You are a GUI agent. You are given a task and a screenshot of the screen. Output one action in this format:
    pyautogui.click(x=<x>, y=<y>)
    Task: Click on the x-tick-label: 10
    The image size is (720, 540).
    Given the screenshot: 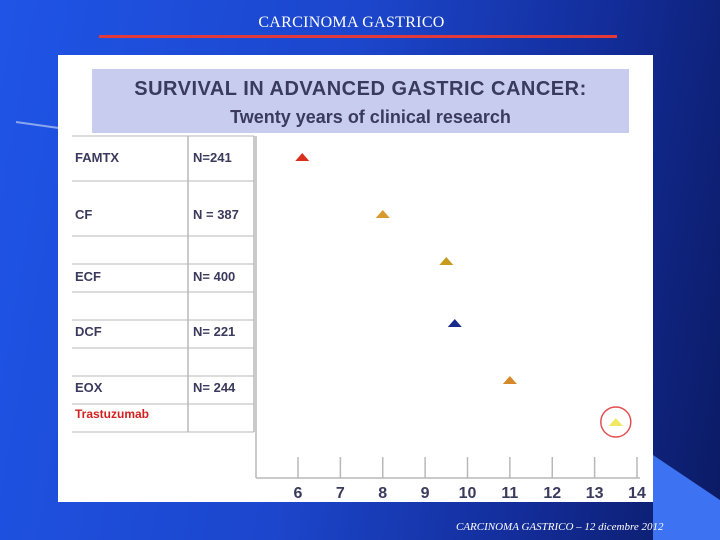 What is the action you would take?
    pyautogui.click(x=468, y=493)
    